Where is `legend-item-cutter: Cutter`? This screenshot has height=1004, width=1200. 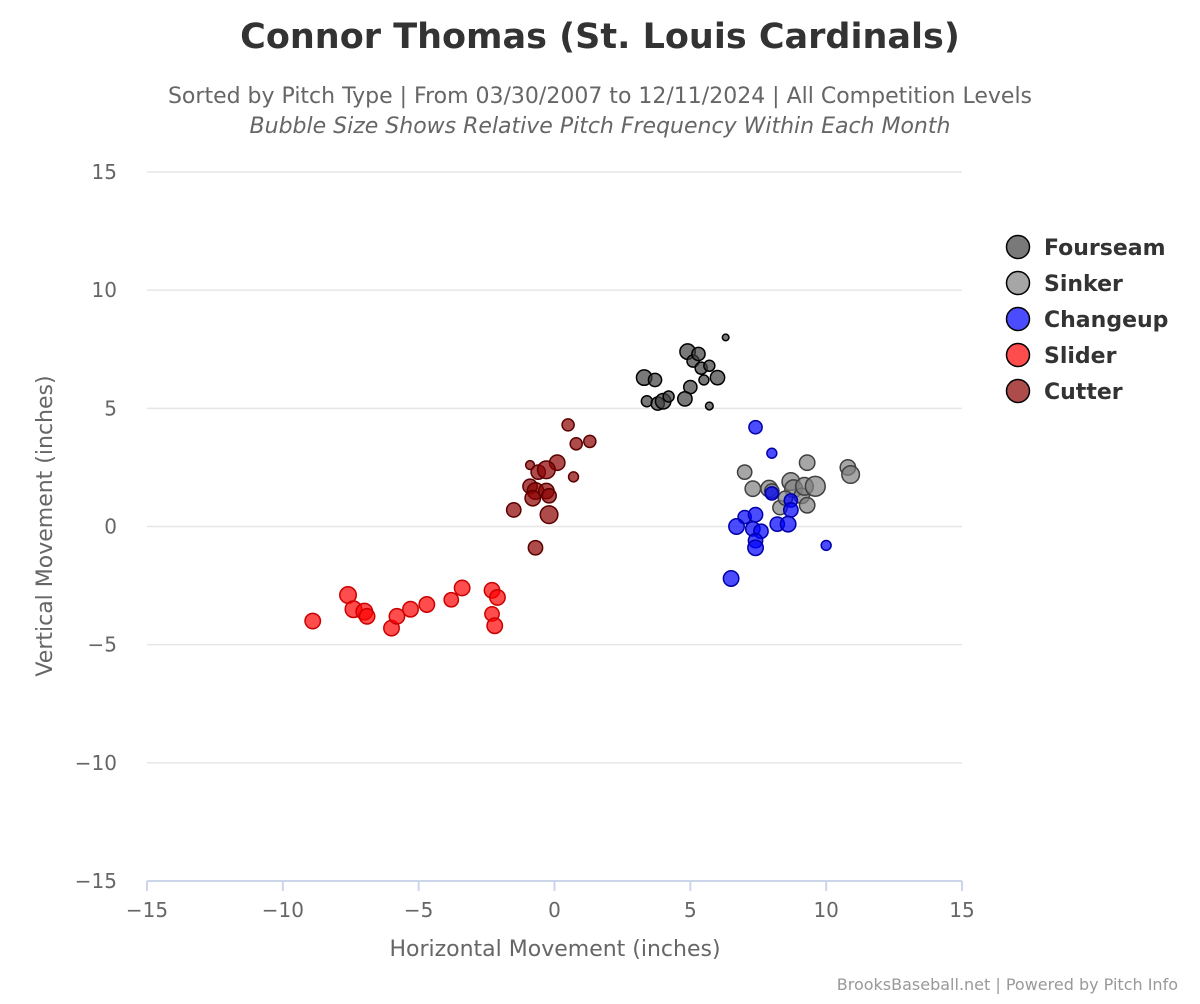 legend-item-cutter: Cutter is located at coordinates (1064, 392).